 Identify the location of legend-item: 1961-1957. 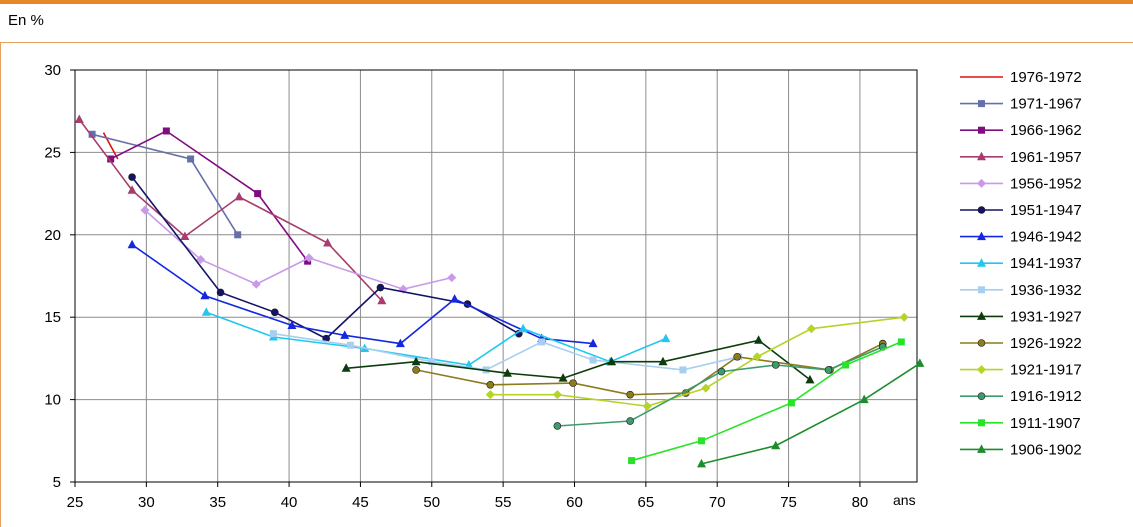
(1021, 157).